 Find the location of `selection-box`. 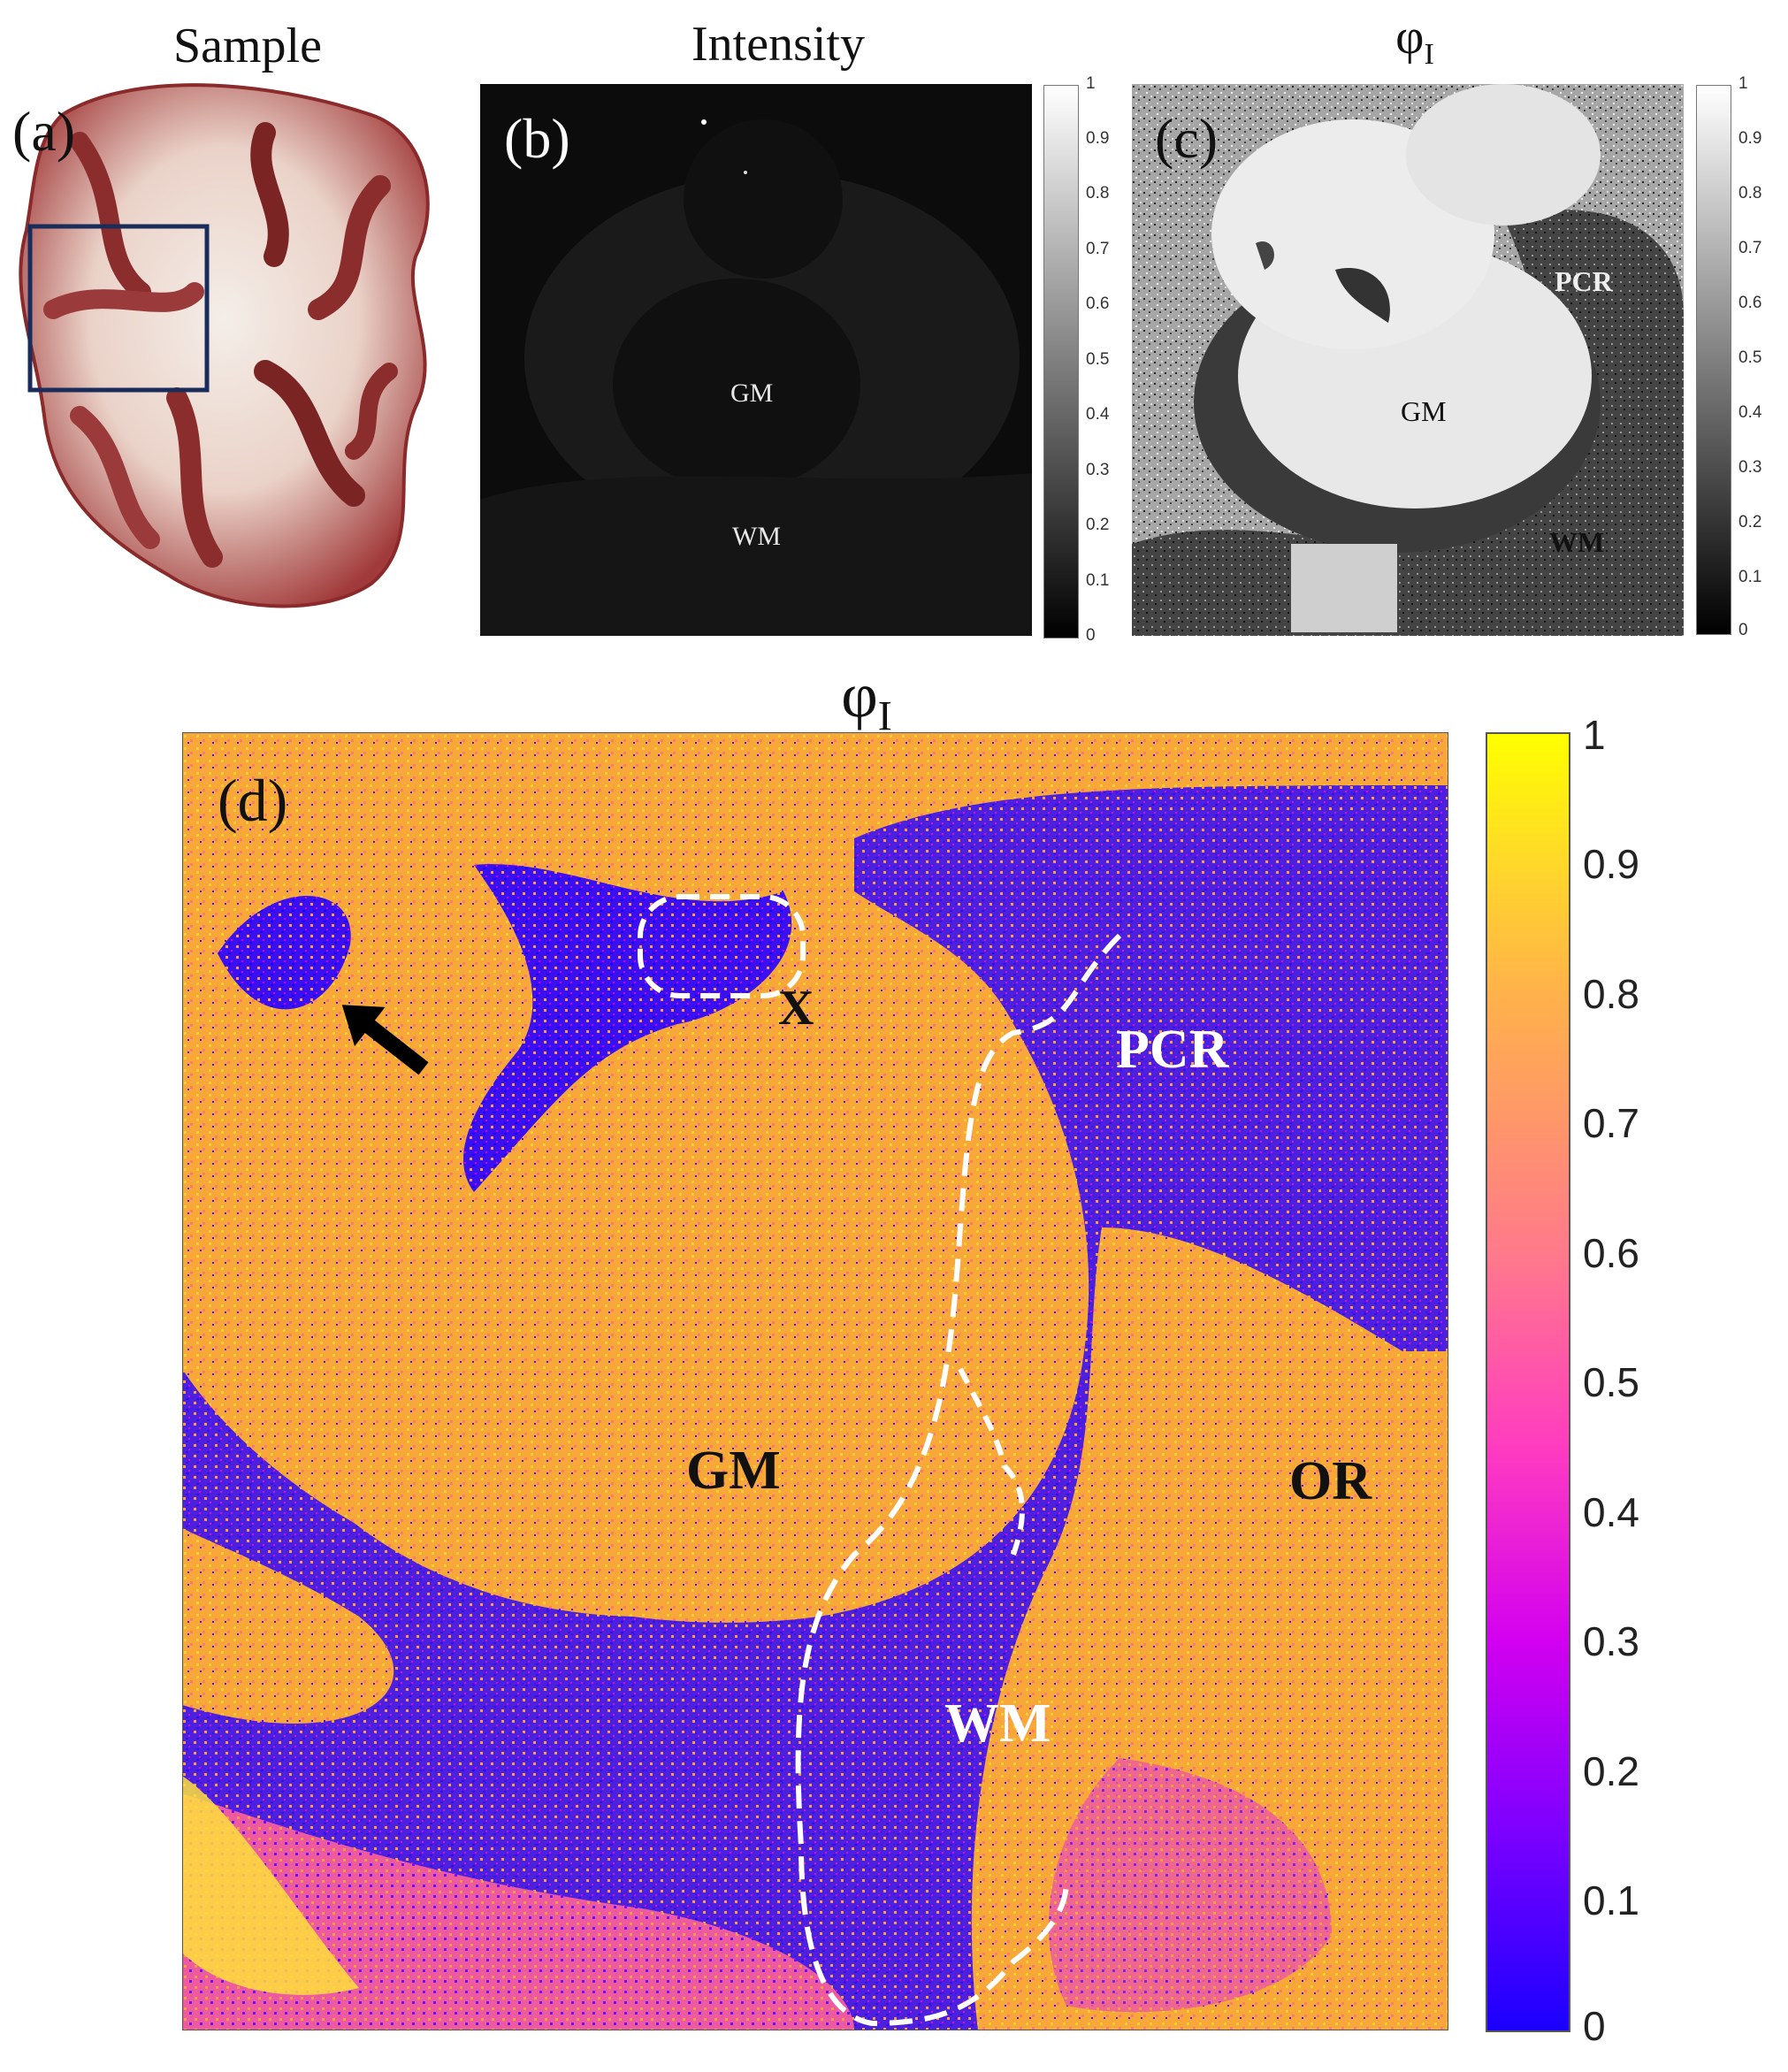

selection-box is located at coordinates (118, 309).